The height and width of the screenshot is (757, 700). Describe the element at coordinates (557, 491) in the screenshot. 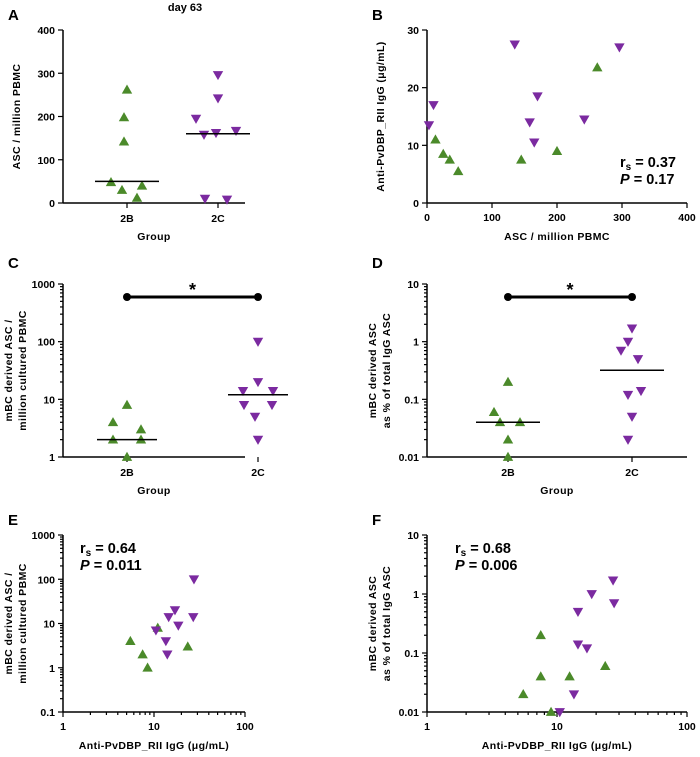

I see `panel-D-x-label: Group` at that location.